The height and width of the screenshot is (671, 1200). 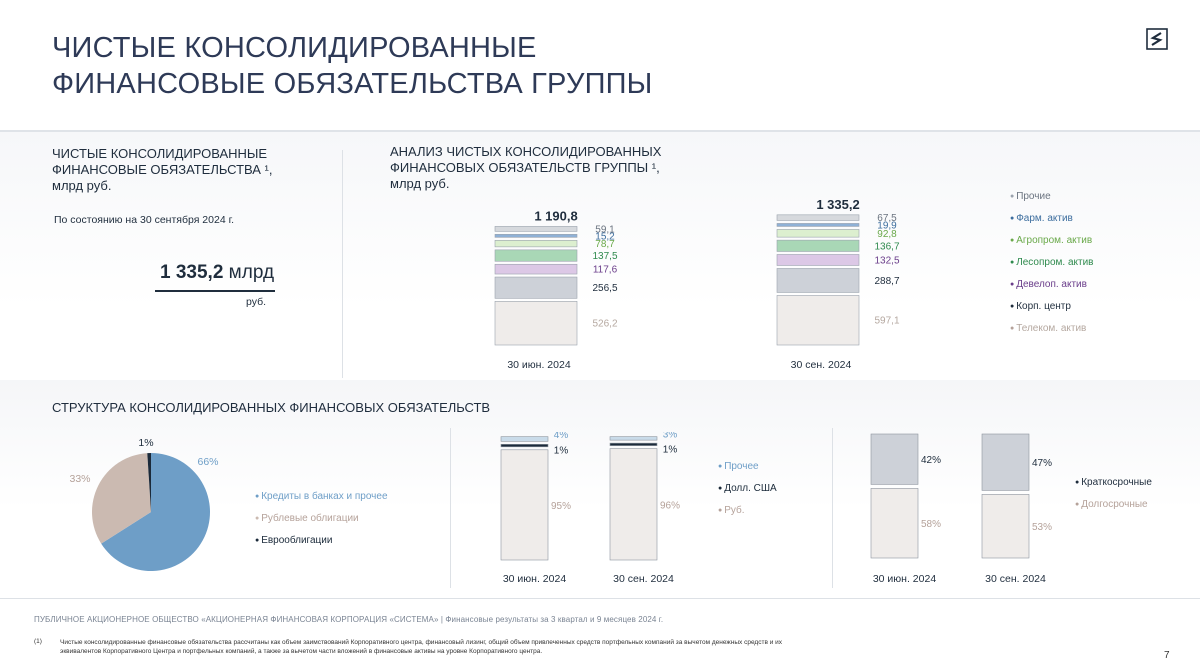 What do you see at coordinates (604, 288) in the screenshot?
I see `bar-segment-label: 256,5` at bounding box center [604, 288].